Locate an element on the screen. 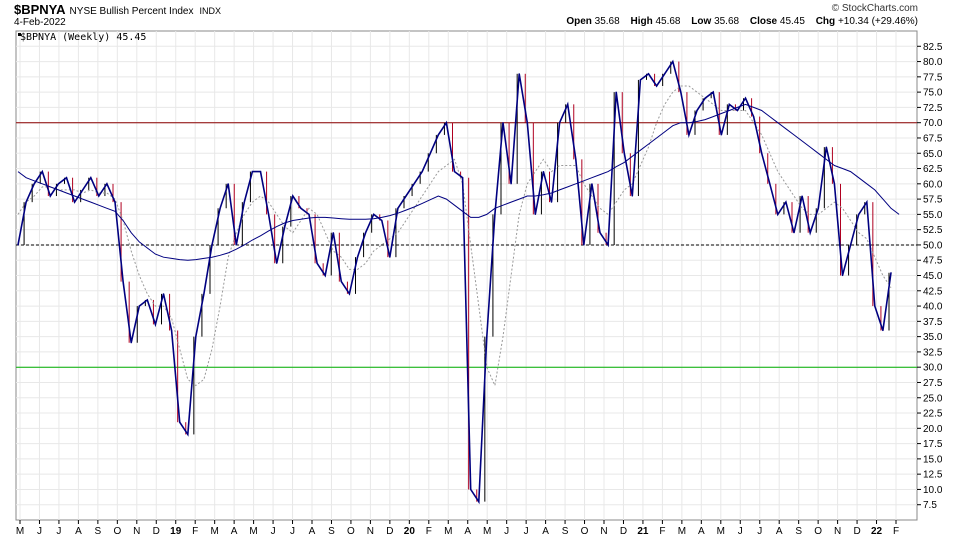 The width and height of the screenshot is (960, 540). y-tick-label: 70.0 is located at coordinates (933, 123).